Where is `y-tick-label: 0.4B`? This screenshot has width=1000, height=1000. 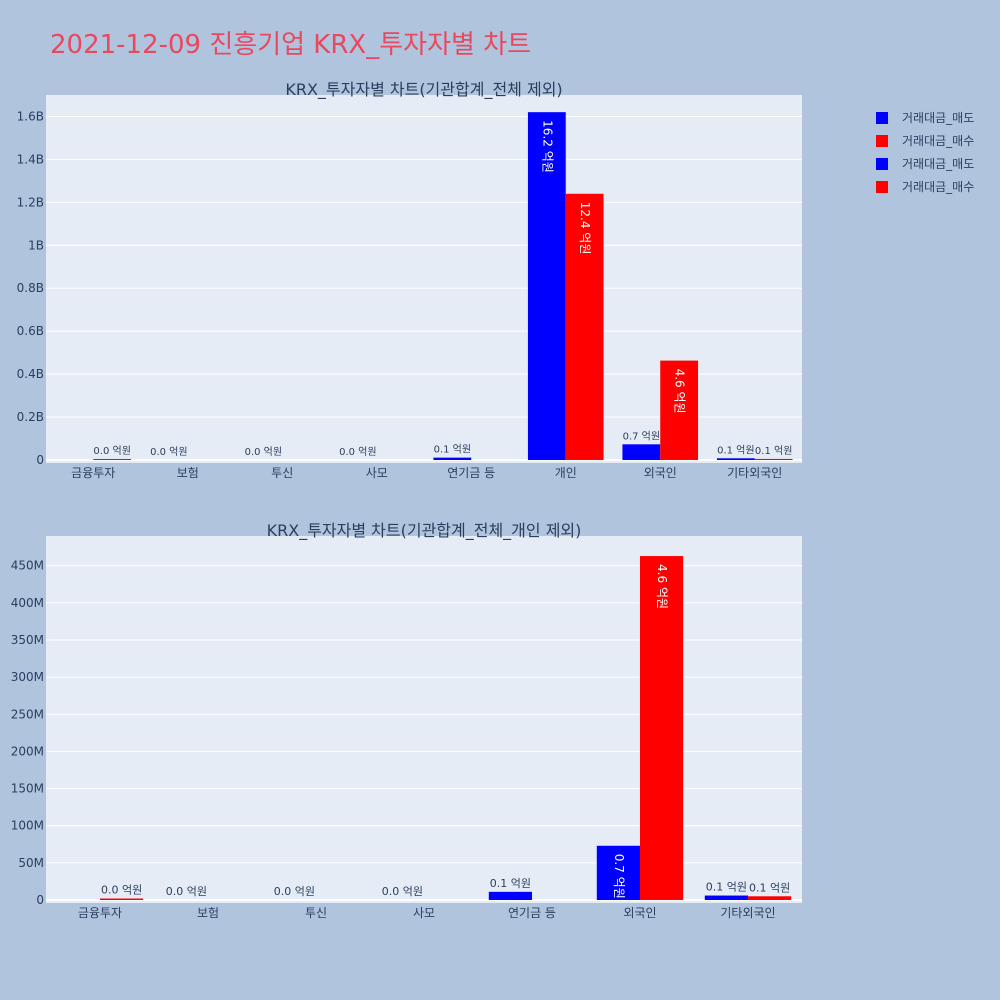
y-tick-label: 0.4B is located at coordinates (30, 374).